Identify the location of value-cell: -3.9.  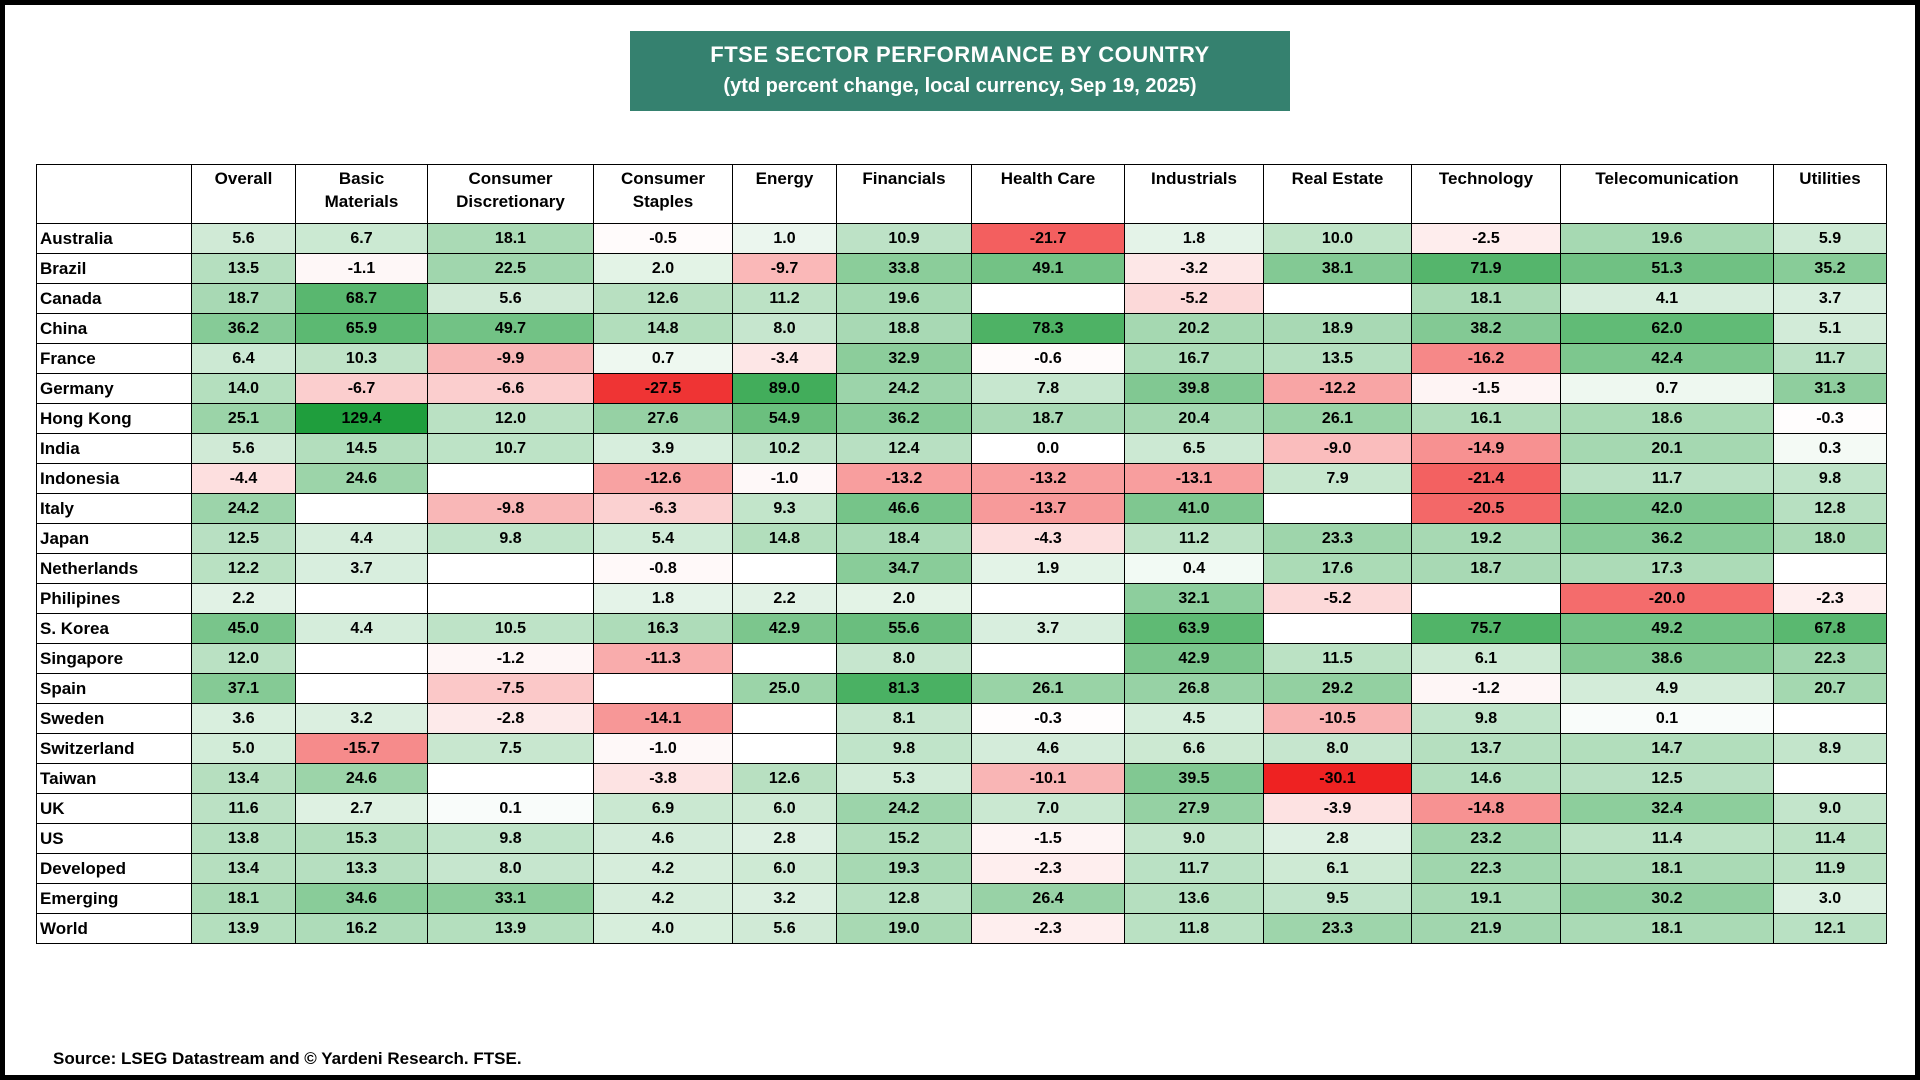
(1337, 808).